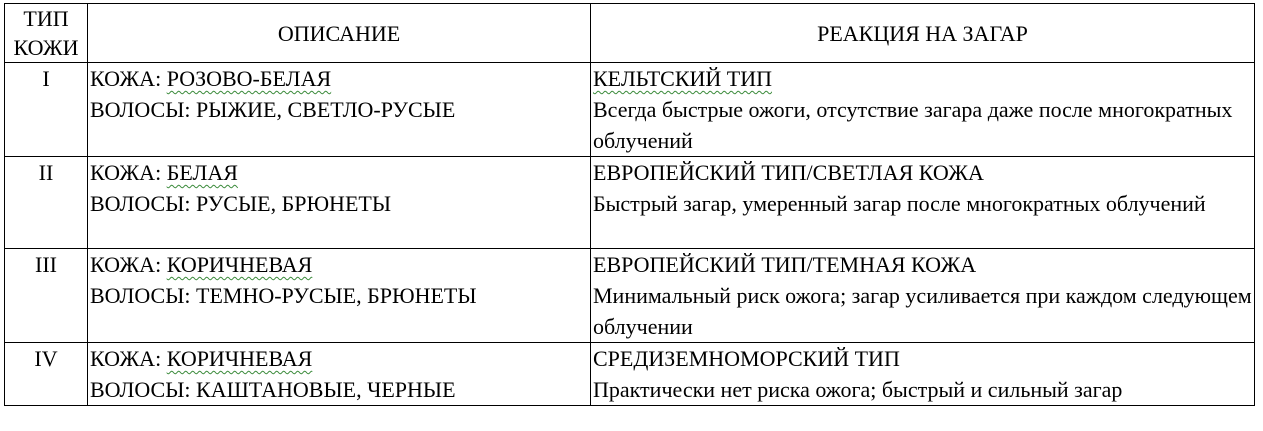 Image resolution: width=1263 pixels, height=431 pixels. What do you see at coordinates (273, 389) in the screenshot?
I see `hair-value: ВОЛОСЫ: КАШТАНОВЫЕ, ЧЕРНЫЕ` at bounding box center [273, 389].